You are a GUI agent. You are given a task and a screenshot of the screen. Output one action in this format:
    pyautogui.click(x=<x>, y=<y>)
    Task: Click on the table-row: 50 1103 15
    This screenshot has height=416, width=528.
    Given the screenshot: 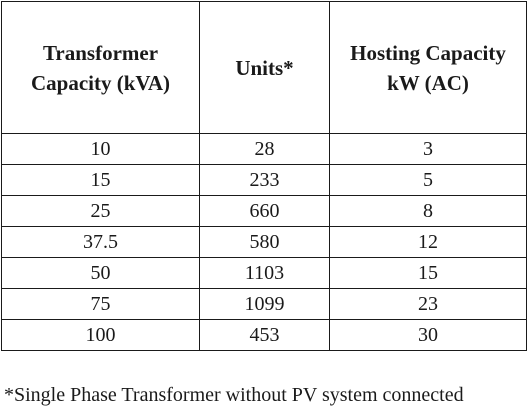 What is the action you would take?
    pyautogui.click(x=264, y=273)
    